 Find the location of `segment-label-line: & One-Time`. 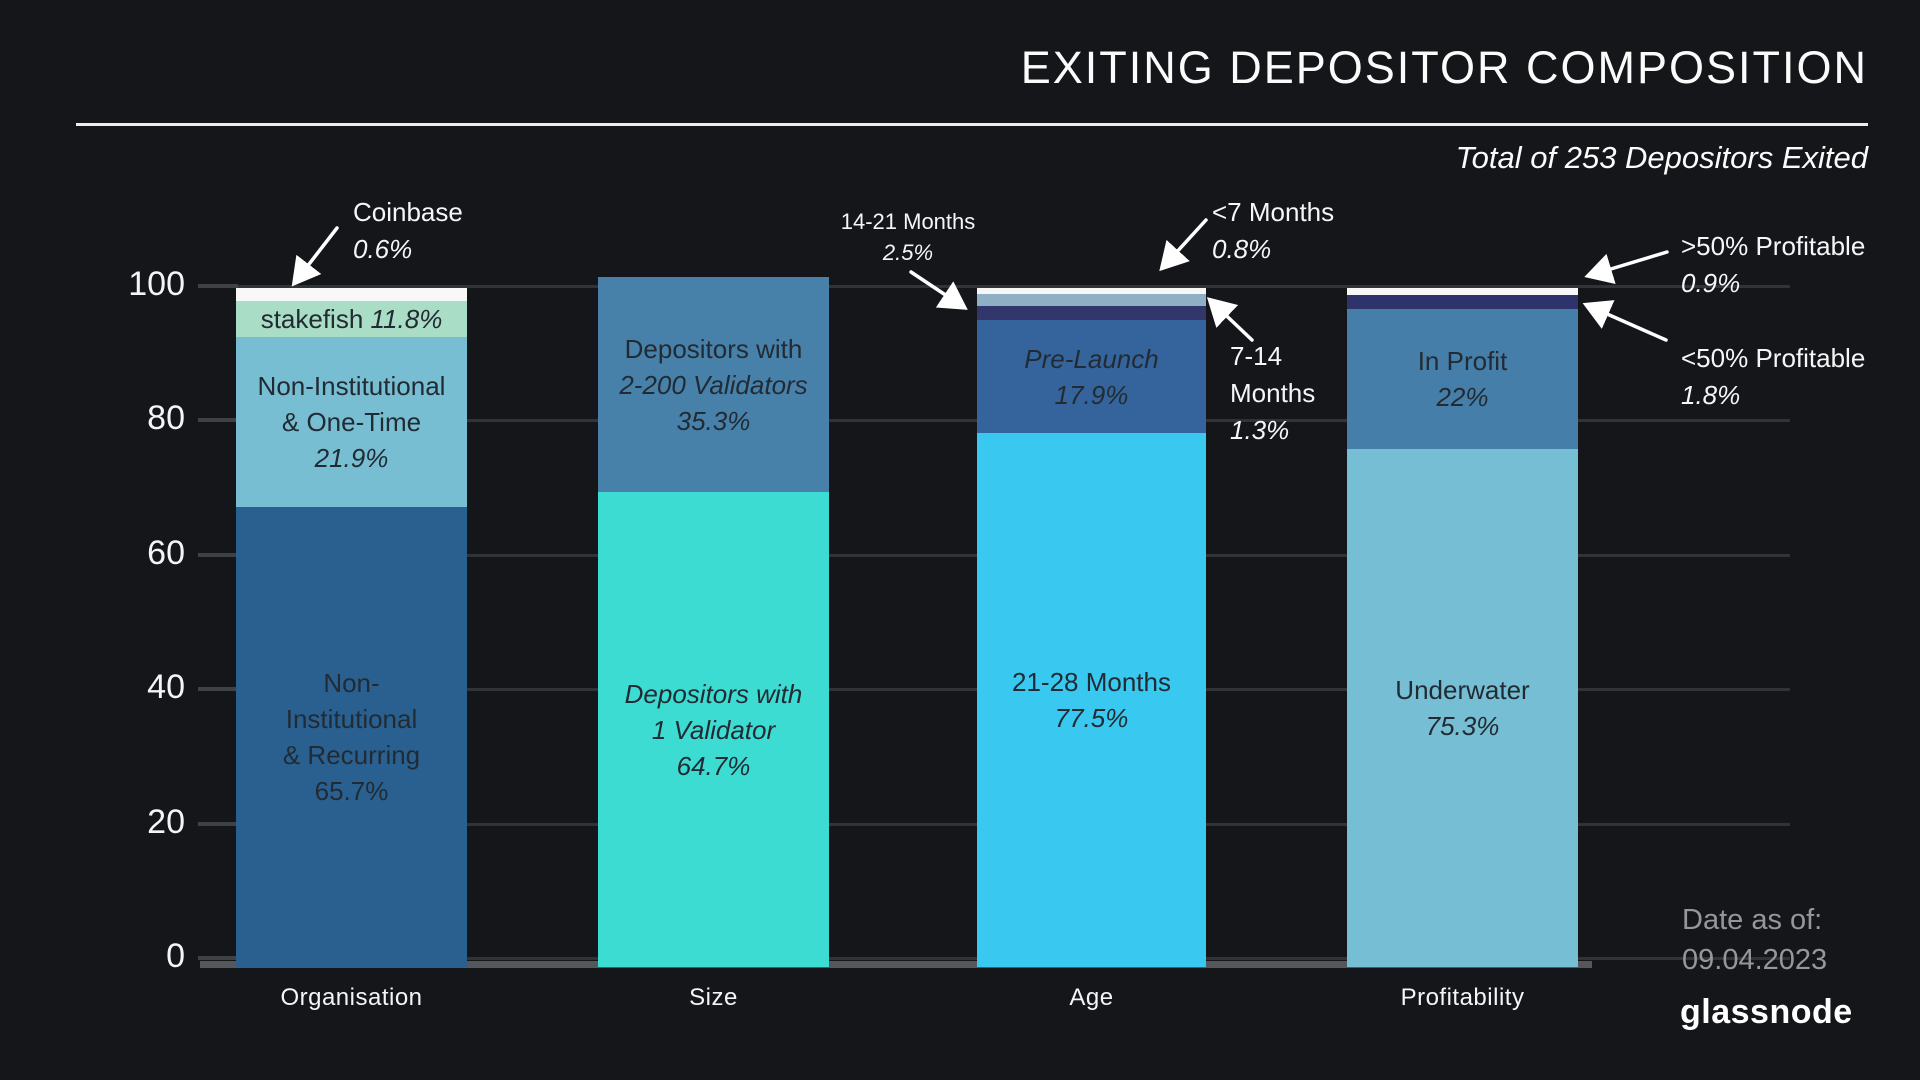

segment-label-line: & One-Time is located at coordinates (352, 422).